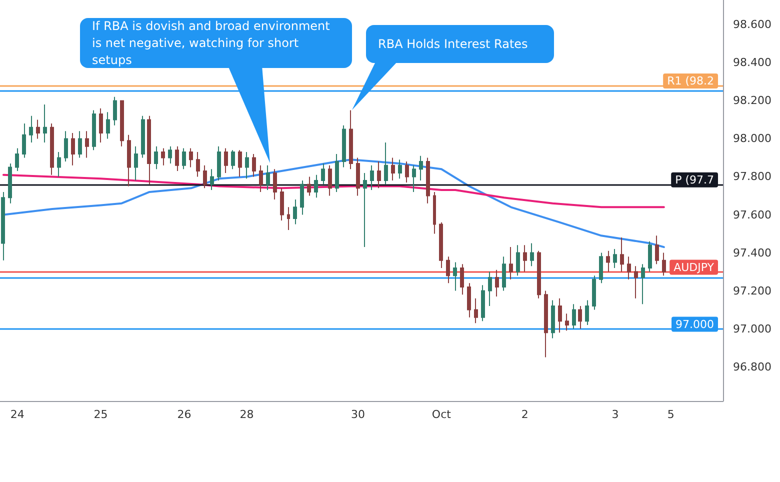 The image size is (780, 482). I want to click on ref-line-label: 97.000, so click(695, 324).